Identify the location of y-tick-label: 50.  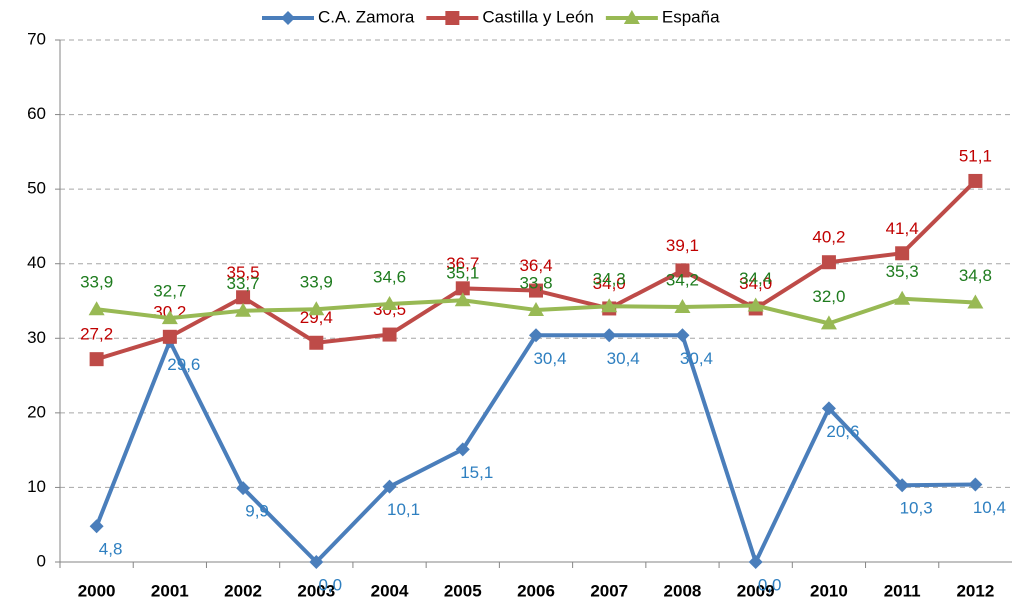
(36, 188).